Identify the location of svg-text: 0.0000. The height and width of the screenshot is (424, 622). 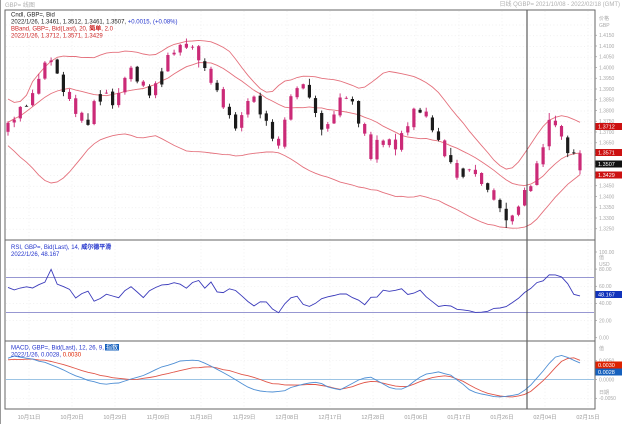
(607, 380).